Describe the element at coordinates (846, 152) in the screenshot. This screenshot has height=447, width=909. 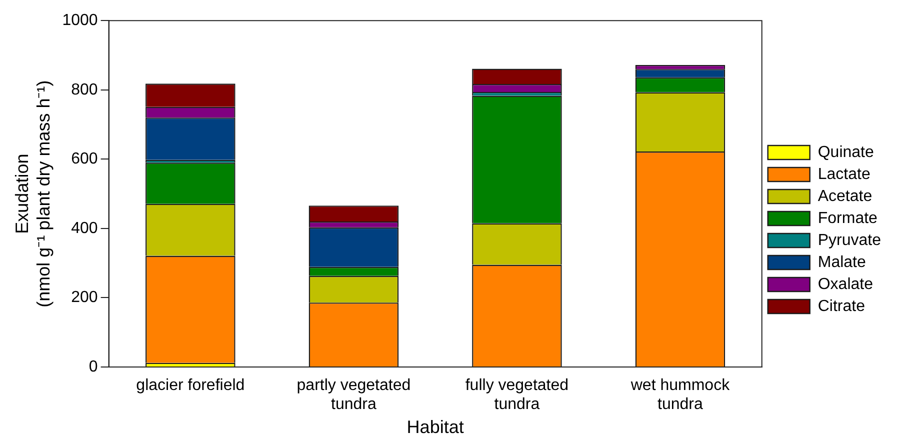
I see `legend-label: Quinate` at that location.